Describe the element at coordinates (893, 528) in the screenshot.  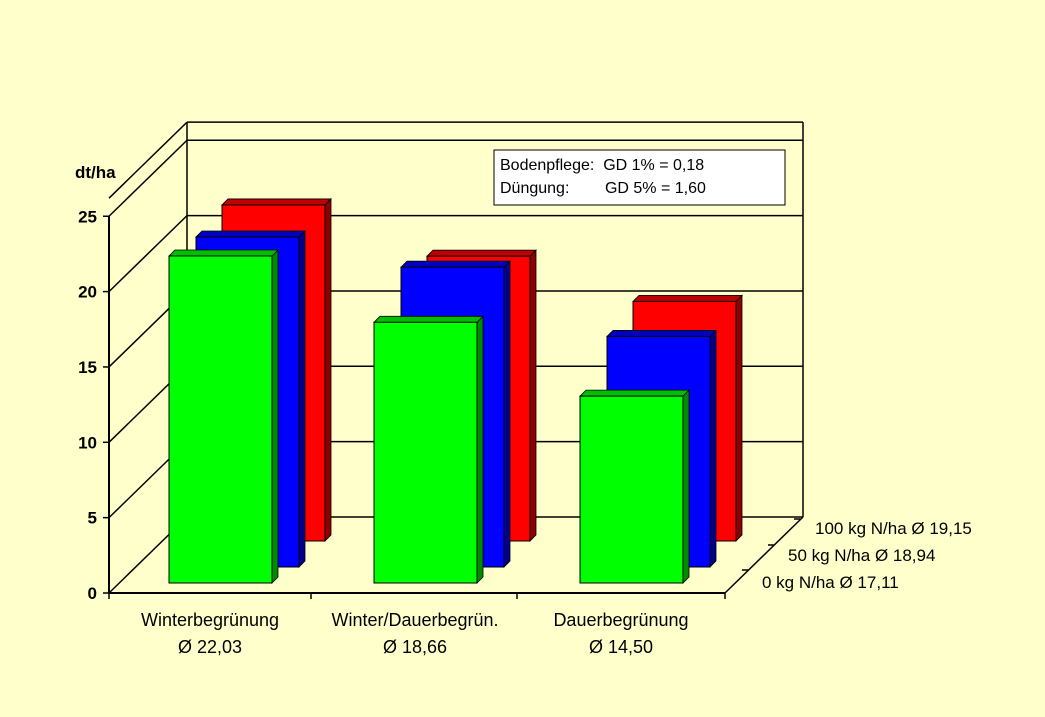
I see `series-label: 100 kg N/ha Ø 19,15` at that location.